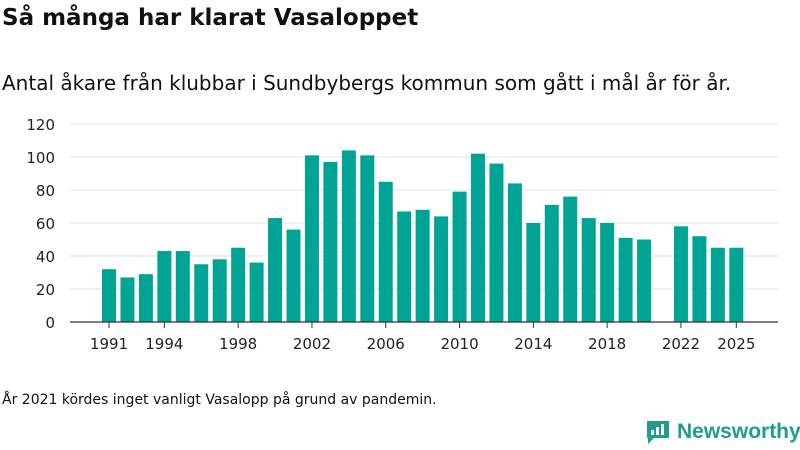  Describe the element at coordinates (201, 293) in the screenshot. I see `bar-1996` at that location.